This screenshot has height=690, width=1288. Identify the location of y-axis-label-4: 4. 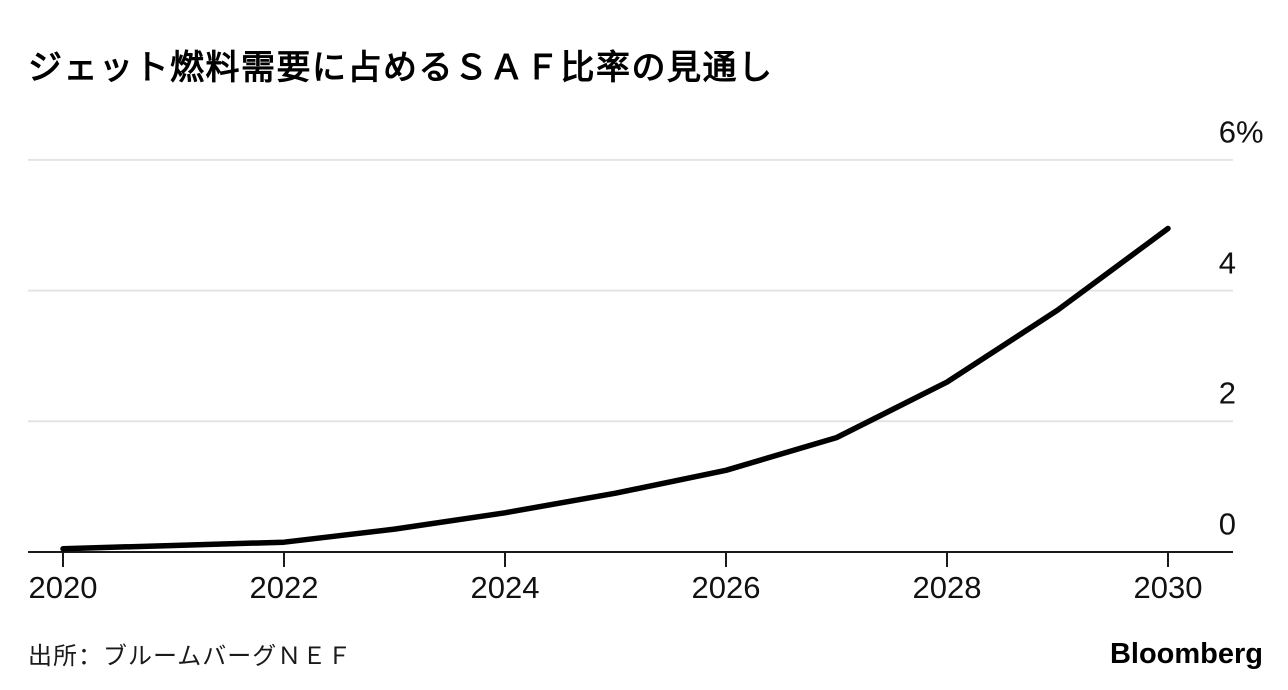
(1227, 262).